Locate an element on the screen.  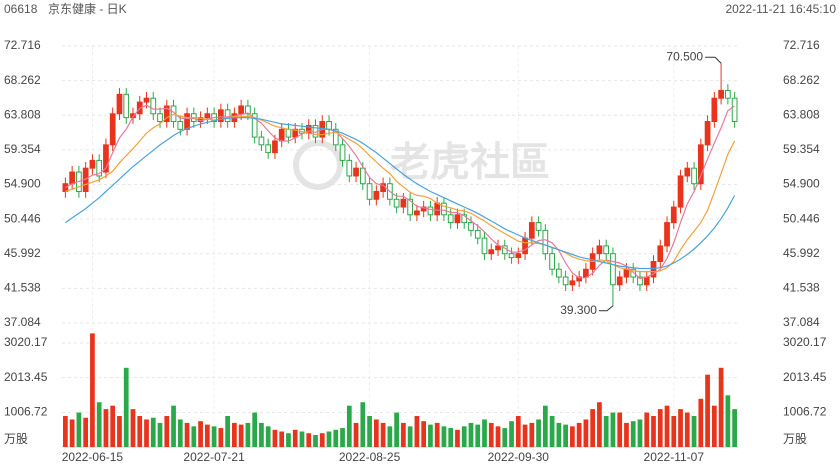
y-tick-label: 63.808 is located at coordinates (22, 114).